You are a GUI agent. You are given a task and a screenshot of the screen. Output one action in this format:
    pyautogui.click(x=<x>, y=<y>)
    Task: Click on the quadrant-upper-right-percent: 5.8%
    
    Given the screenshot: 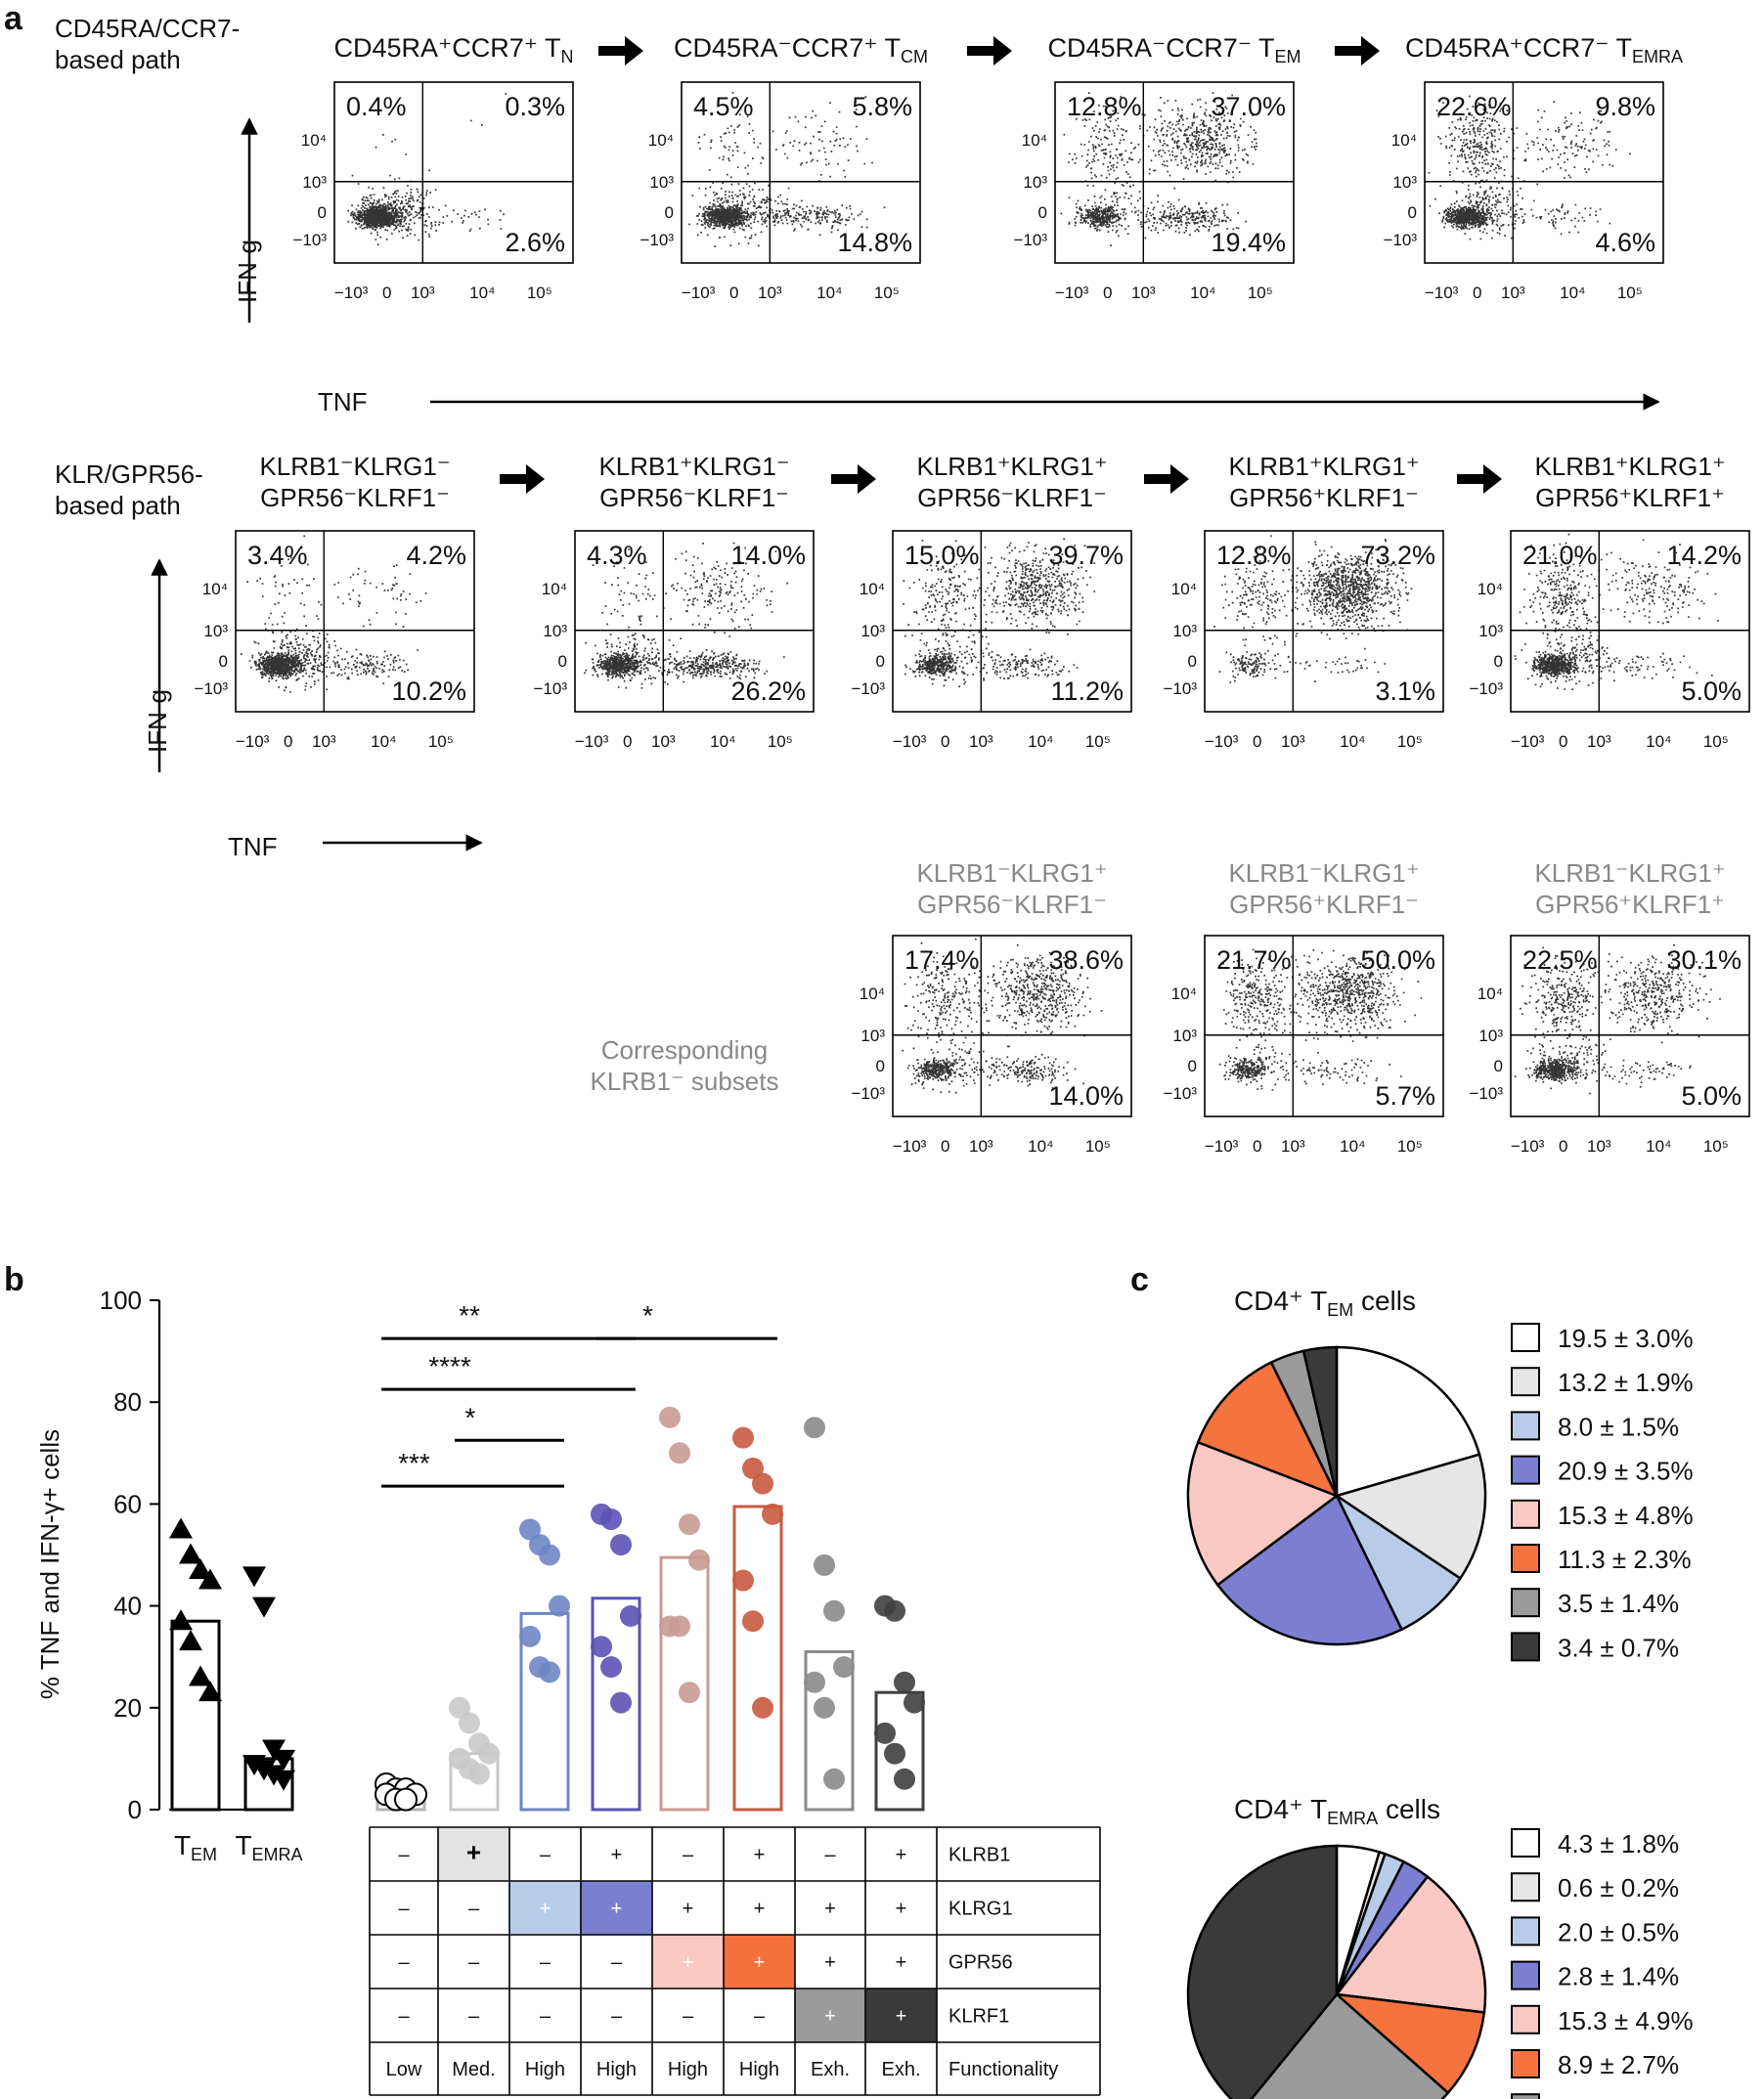 What is the action you would take?
    pyautogui.click(x=882, y=106)
    